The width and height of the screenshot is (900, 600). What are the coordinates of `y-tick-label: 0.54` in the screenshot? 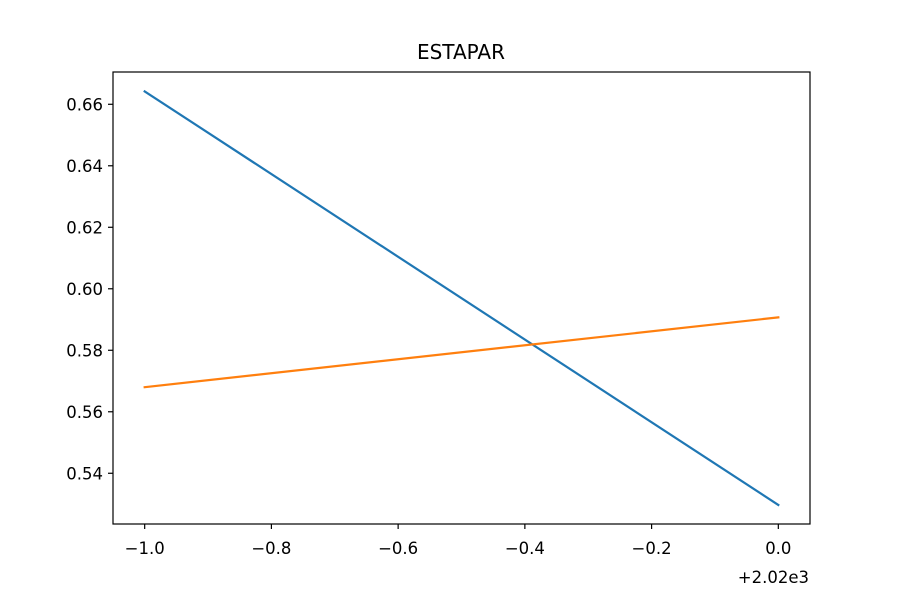 It's located at (84, 473).